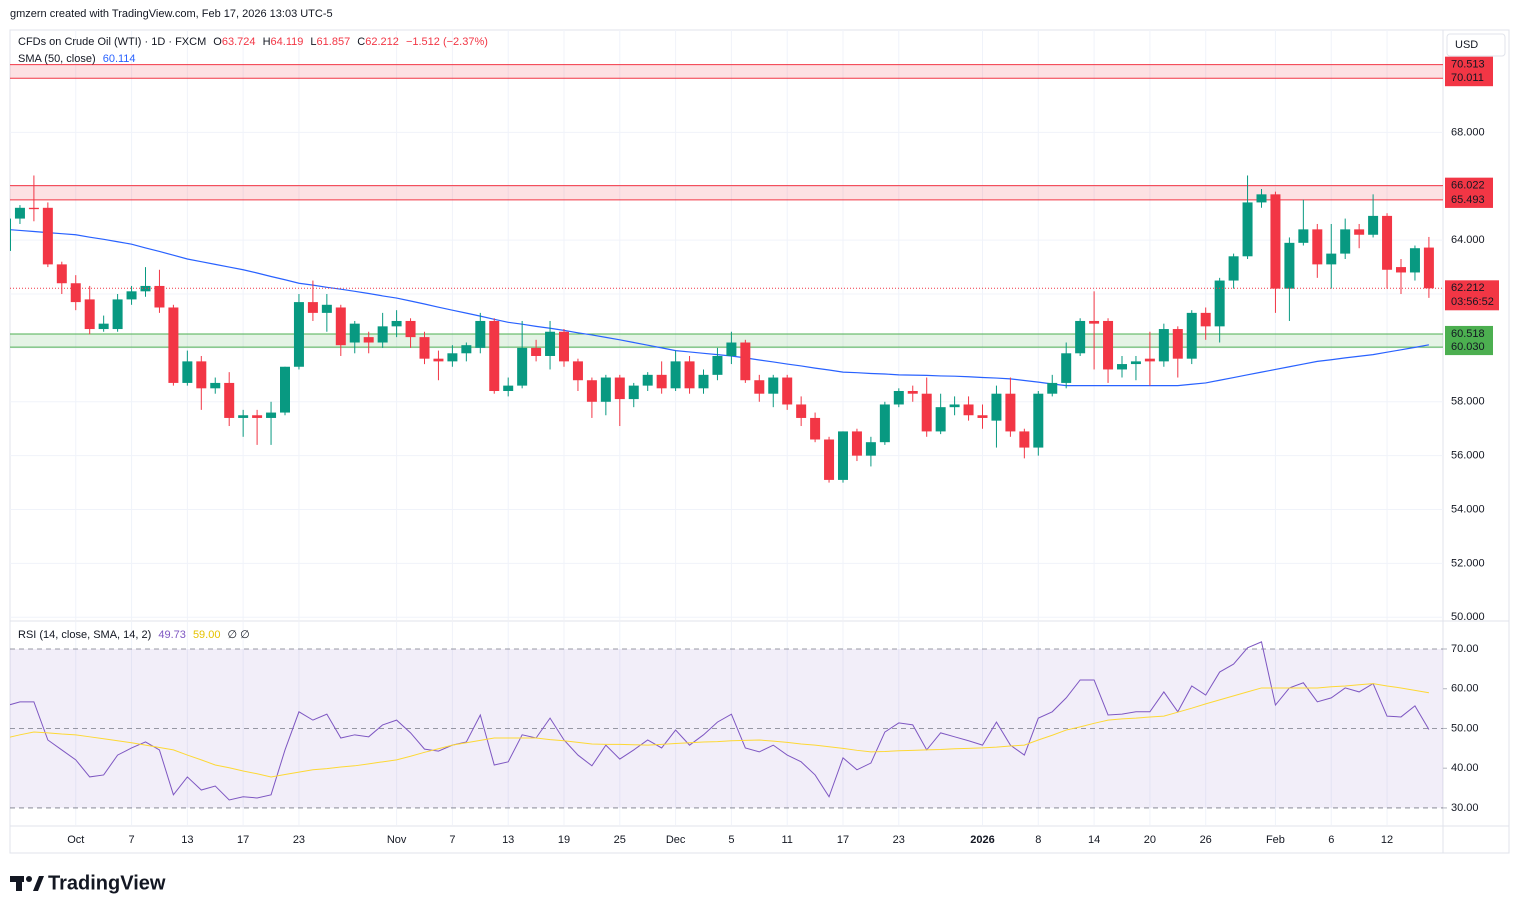 This screenshot has width=1519, height=913. Describe the element at coordinates (1468, 617) in the screenshot. I see `y-tick-label: 50.000` at that location.